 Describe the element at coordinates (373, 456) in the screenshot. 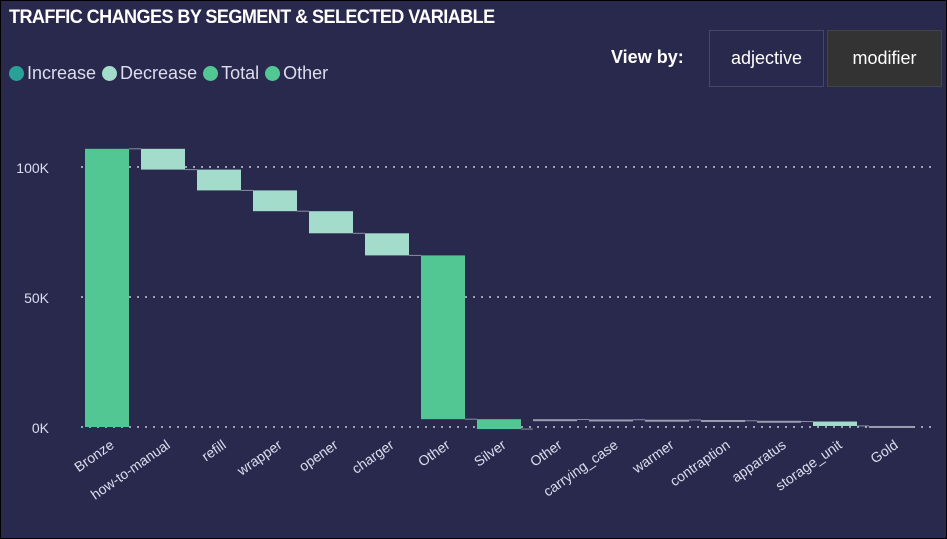

I see `x-tick-label: charger` at that location.